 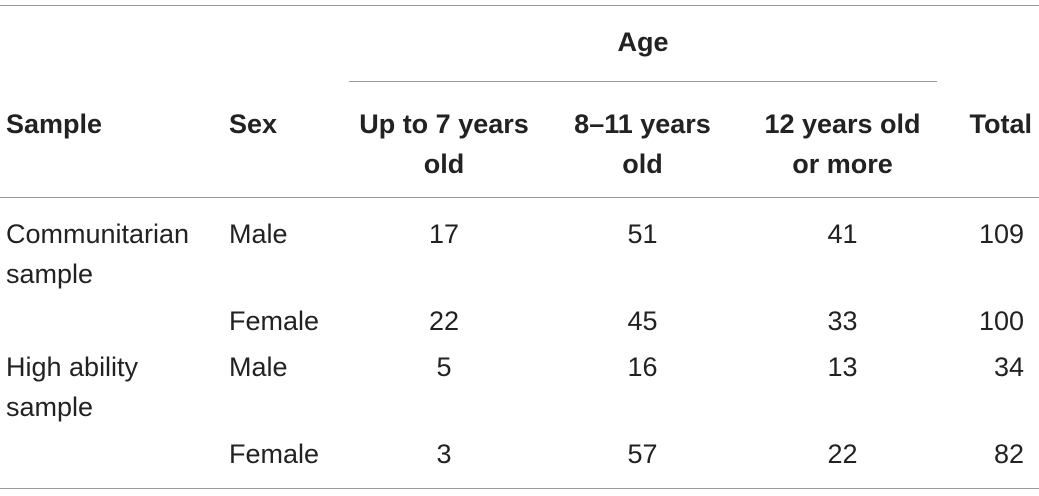 I want to click on table-row-2-age-2: 45, so click(x=642, y=321).